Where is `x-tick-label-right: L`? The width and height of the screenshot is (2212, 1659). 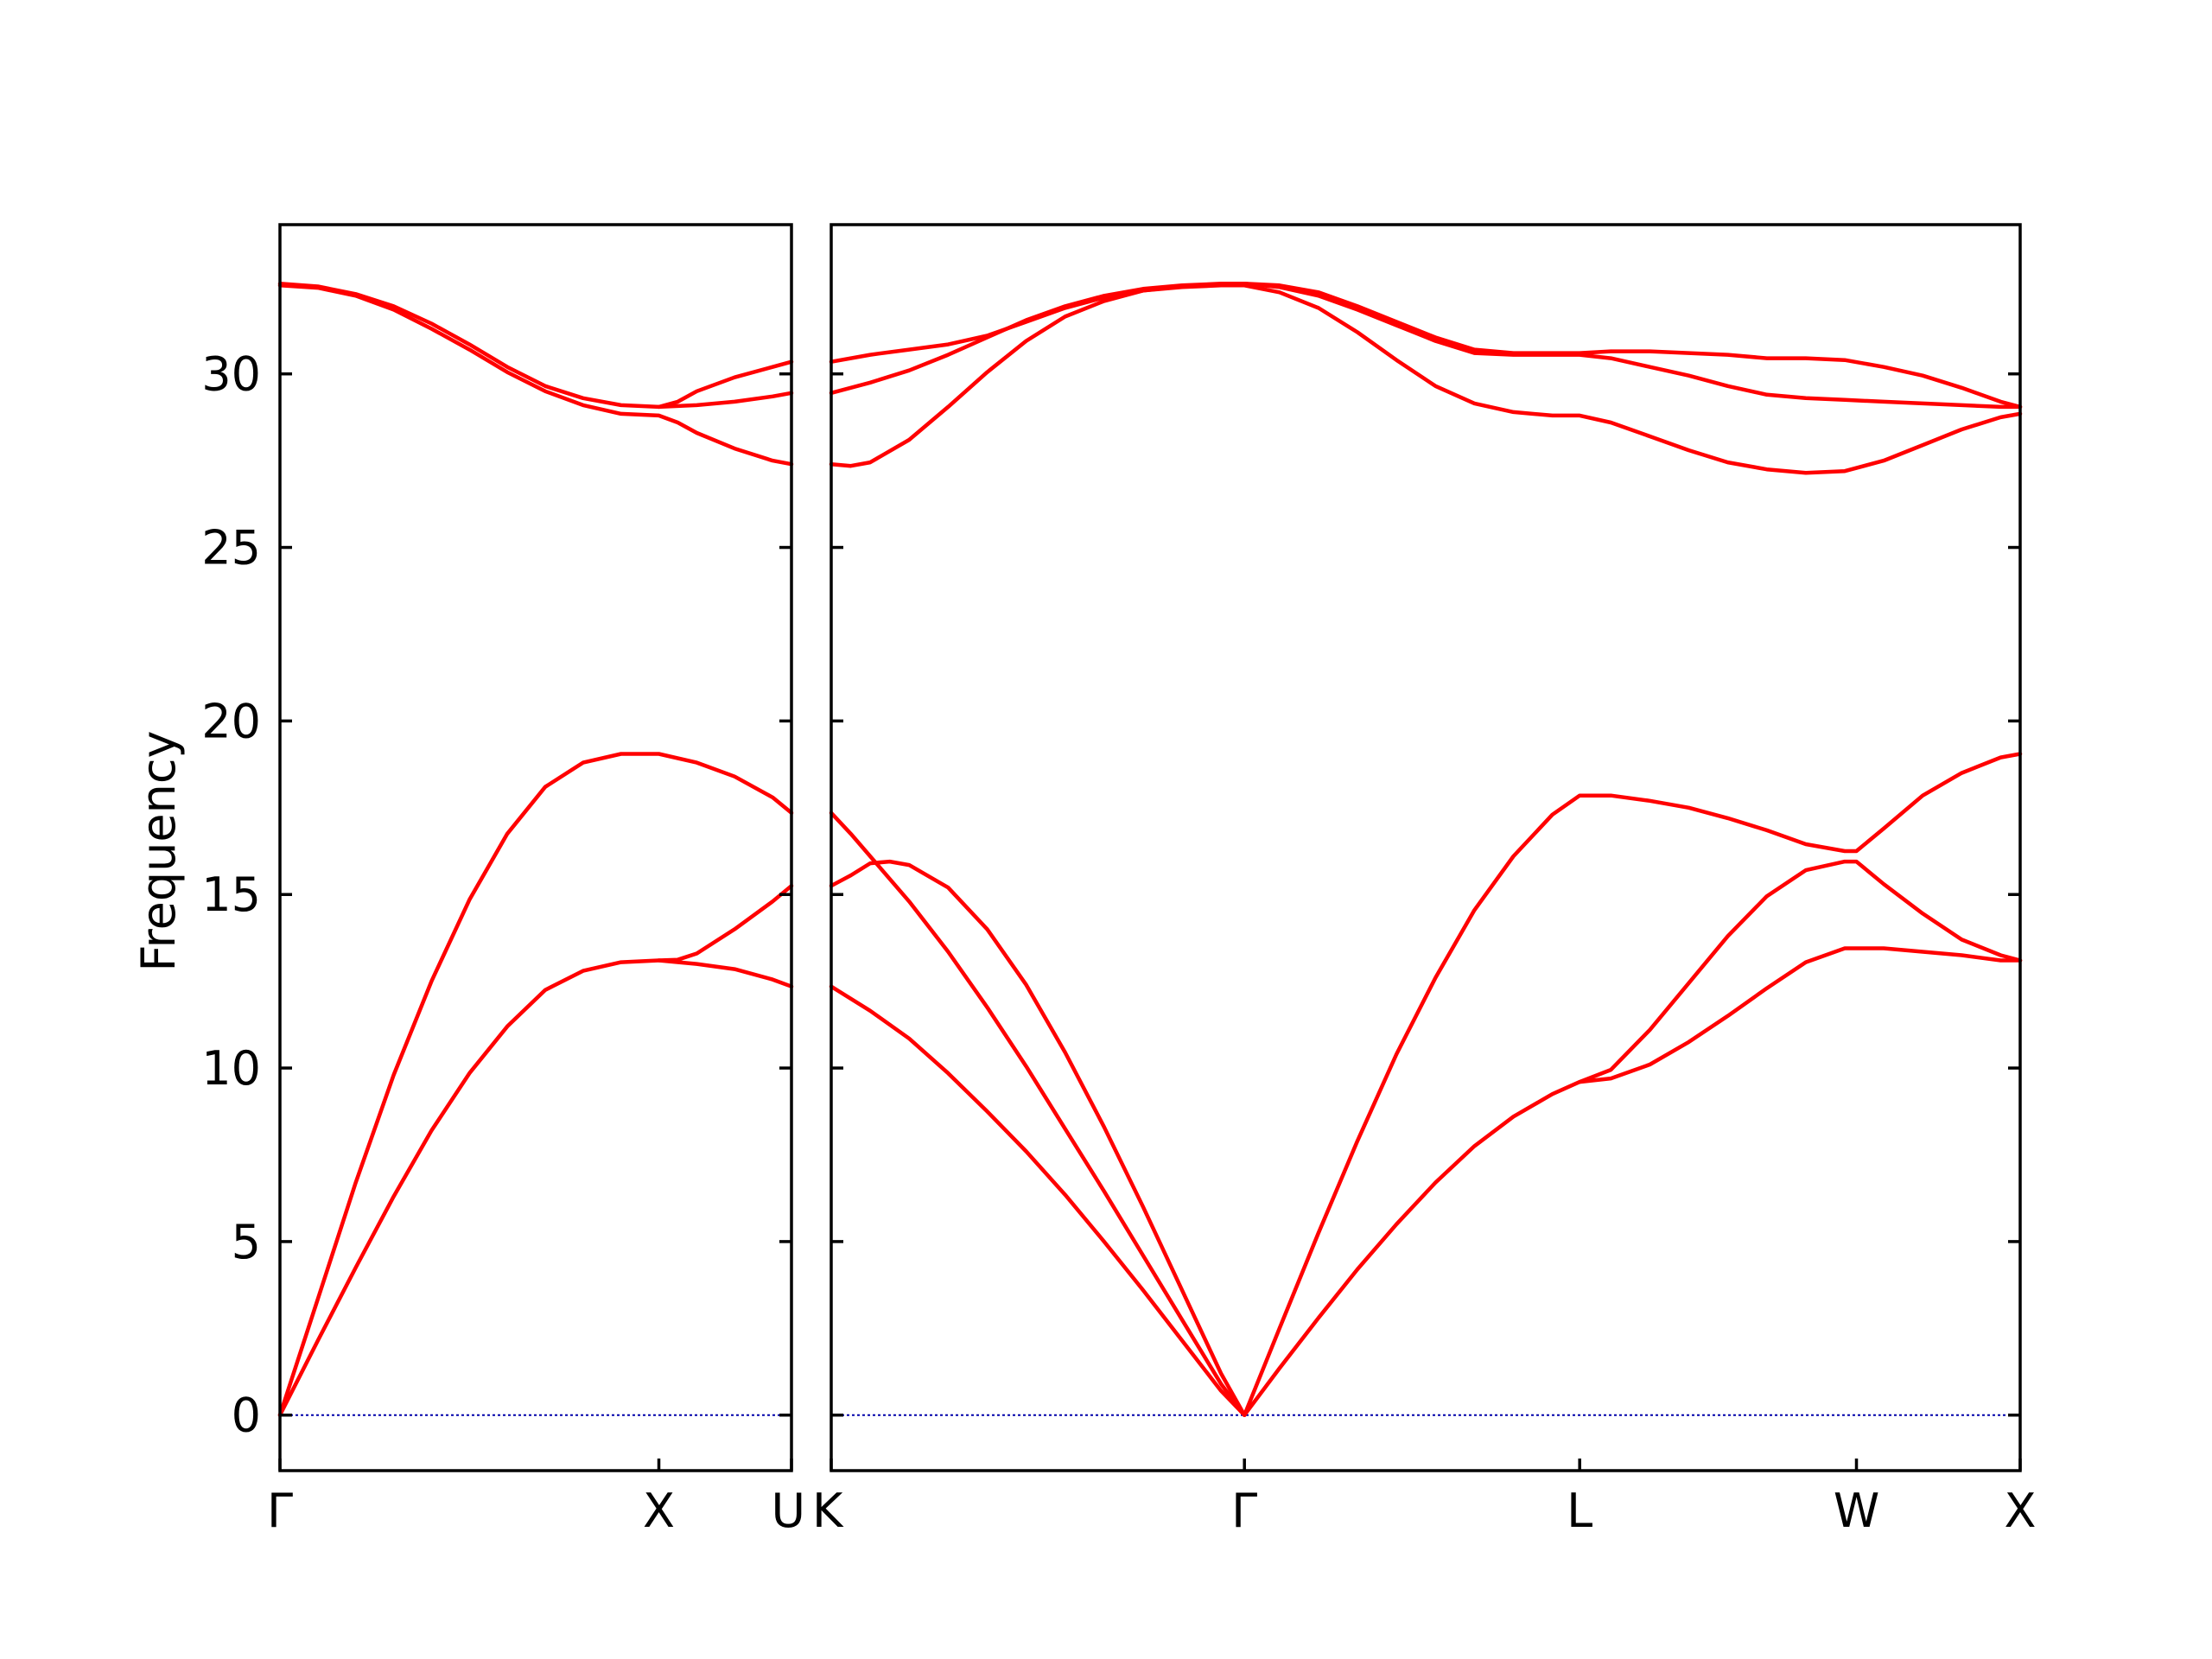
x-tick-label-right: L is located at coordinates (1579, 1511).